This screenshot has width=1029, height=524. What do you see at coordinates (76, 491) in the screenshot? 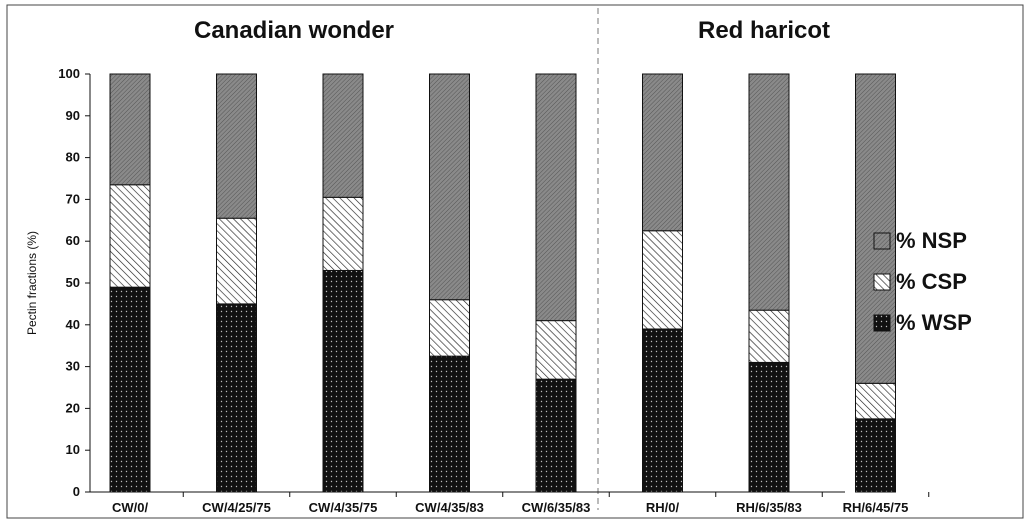
I see `y-tick-label: 0` at bounding box center [76, 491].